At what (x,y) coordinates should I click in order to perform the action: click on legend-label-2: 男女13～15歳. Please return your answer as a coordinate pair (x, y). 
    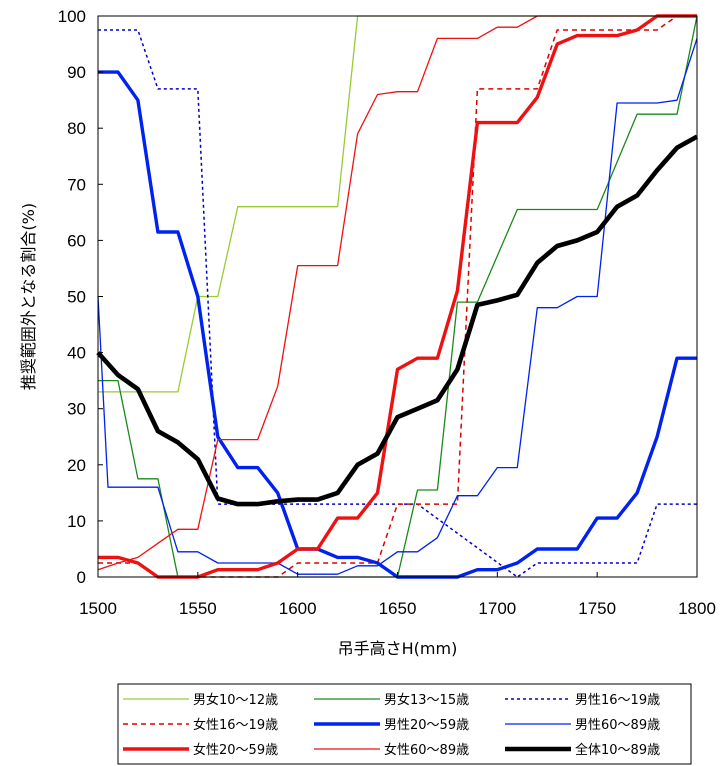
    Looking at the image, I should click on (426, 700).